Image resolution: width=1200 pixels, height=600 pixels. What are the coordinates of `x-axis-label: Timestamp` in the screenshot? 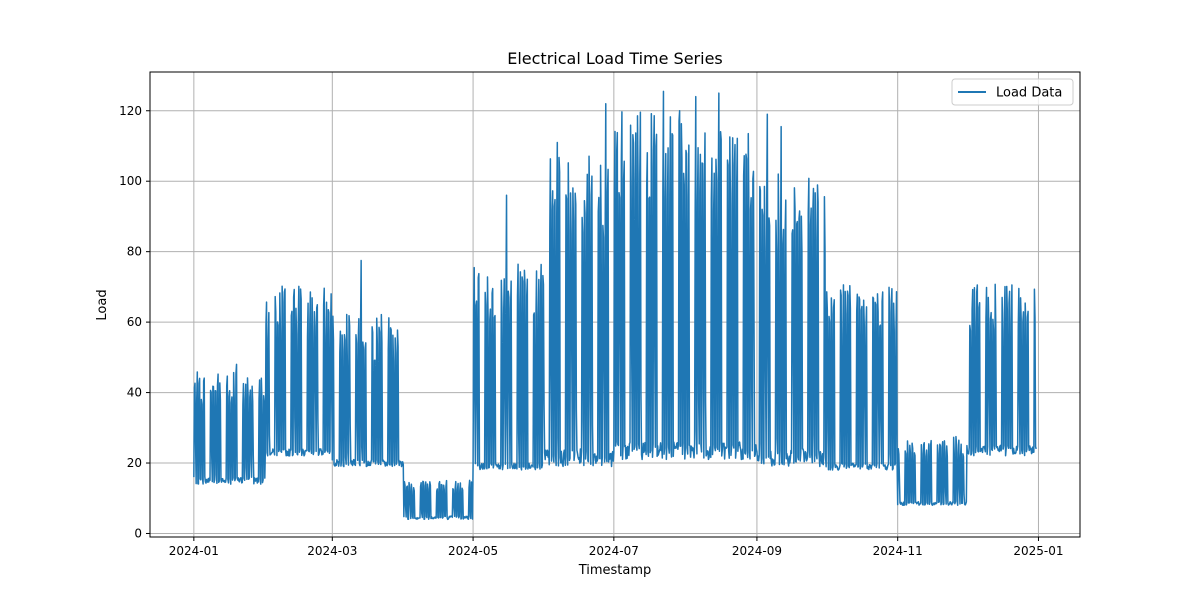 It's located at (615, 570).